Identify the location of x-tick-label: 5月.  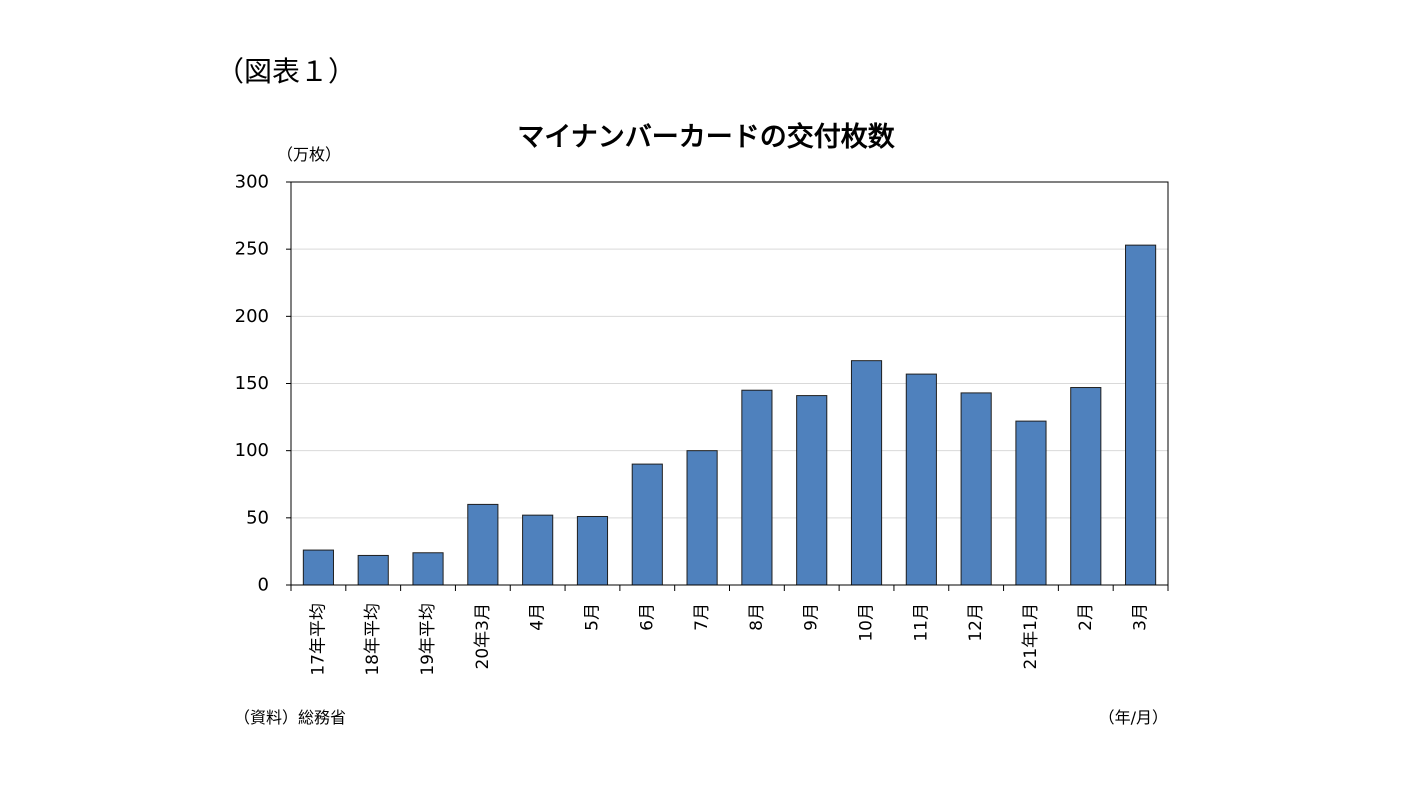
(592, 617).